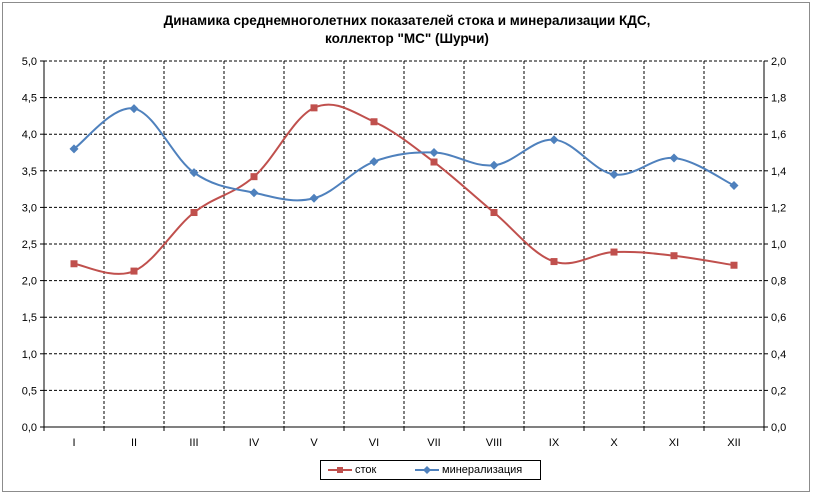  Describe the element at coordinates (733, 443) in the screenshot. I see `x-tick-label: XII` at that location.